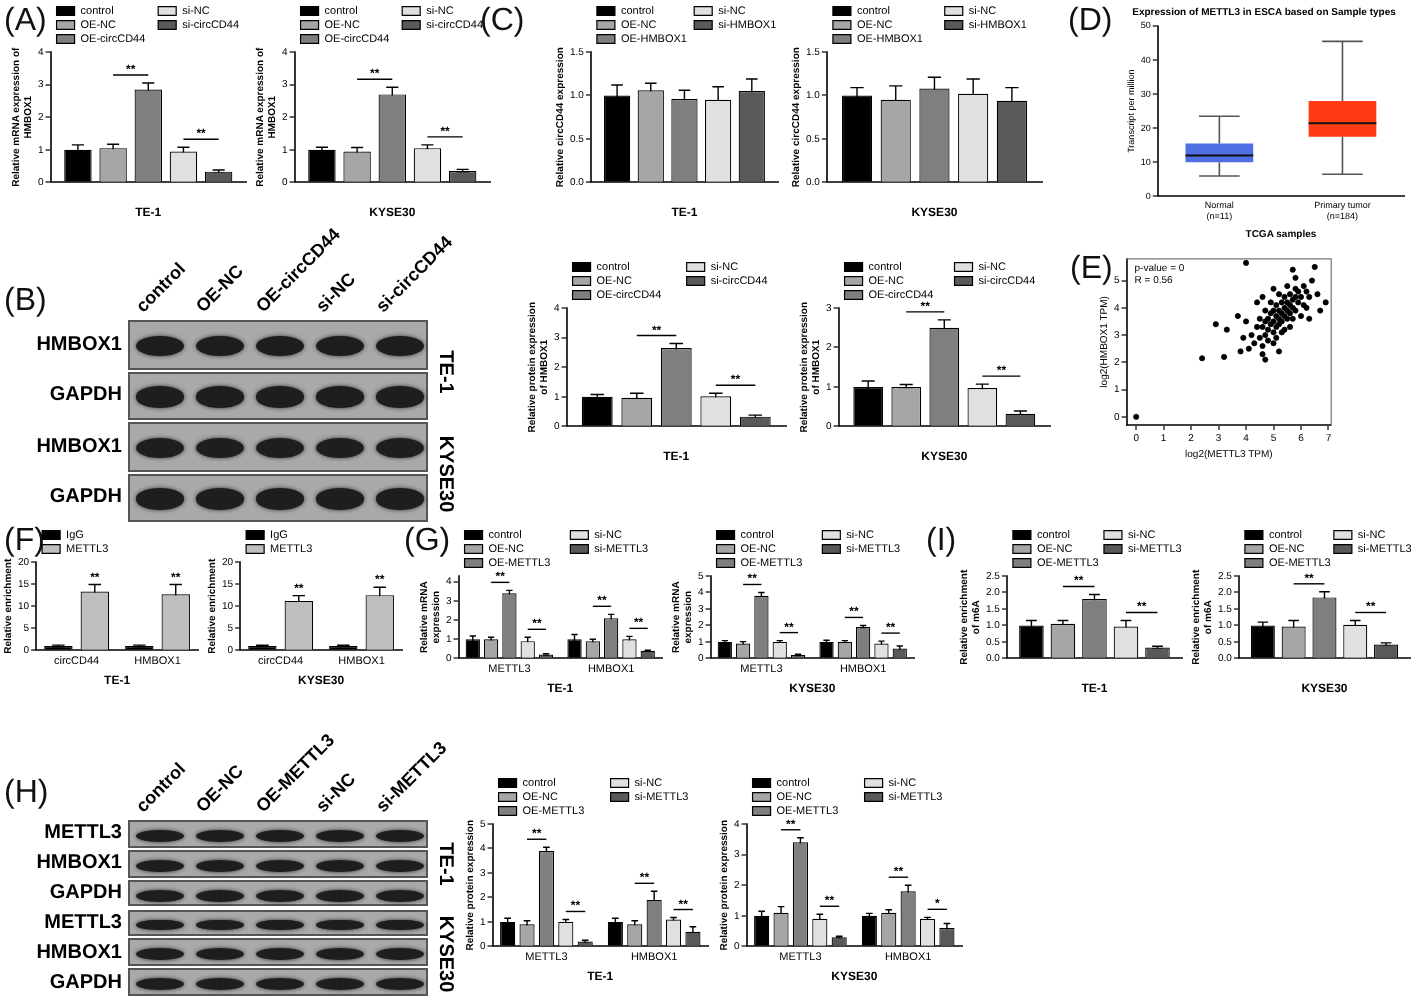 This screenshot has width=1418, height=1000. What do you see at coordinates (24, 541) in the screenshot?
I see `text: (F)` at bounding box center [24, 541].